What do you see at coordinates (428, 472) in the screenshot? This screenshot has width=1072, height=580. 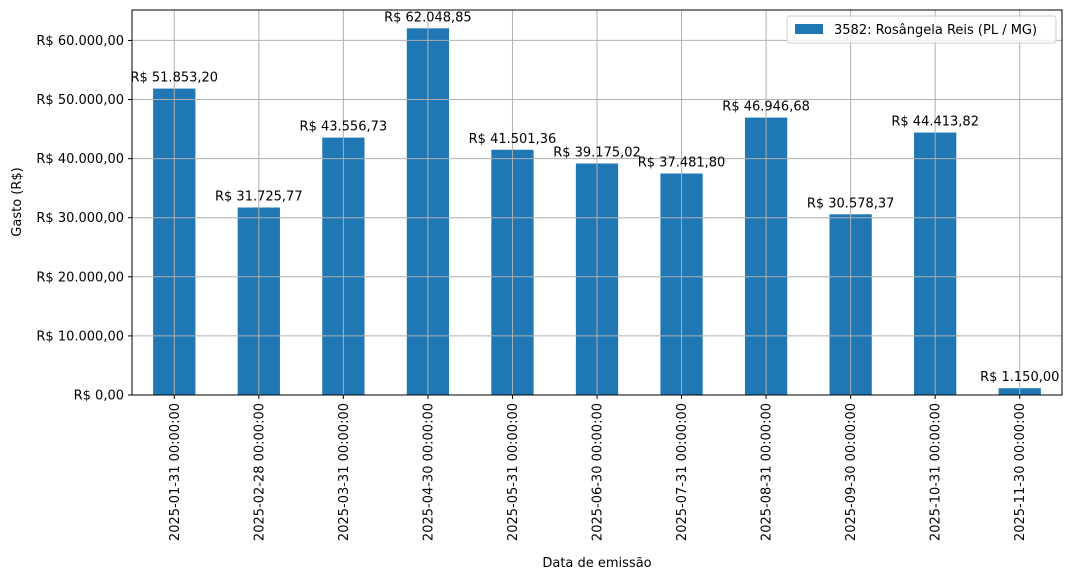 I see `x-tick-label: 2025-04-30 00:00:00` at bounding box center [428, 472].